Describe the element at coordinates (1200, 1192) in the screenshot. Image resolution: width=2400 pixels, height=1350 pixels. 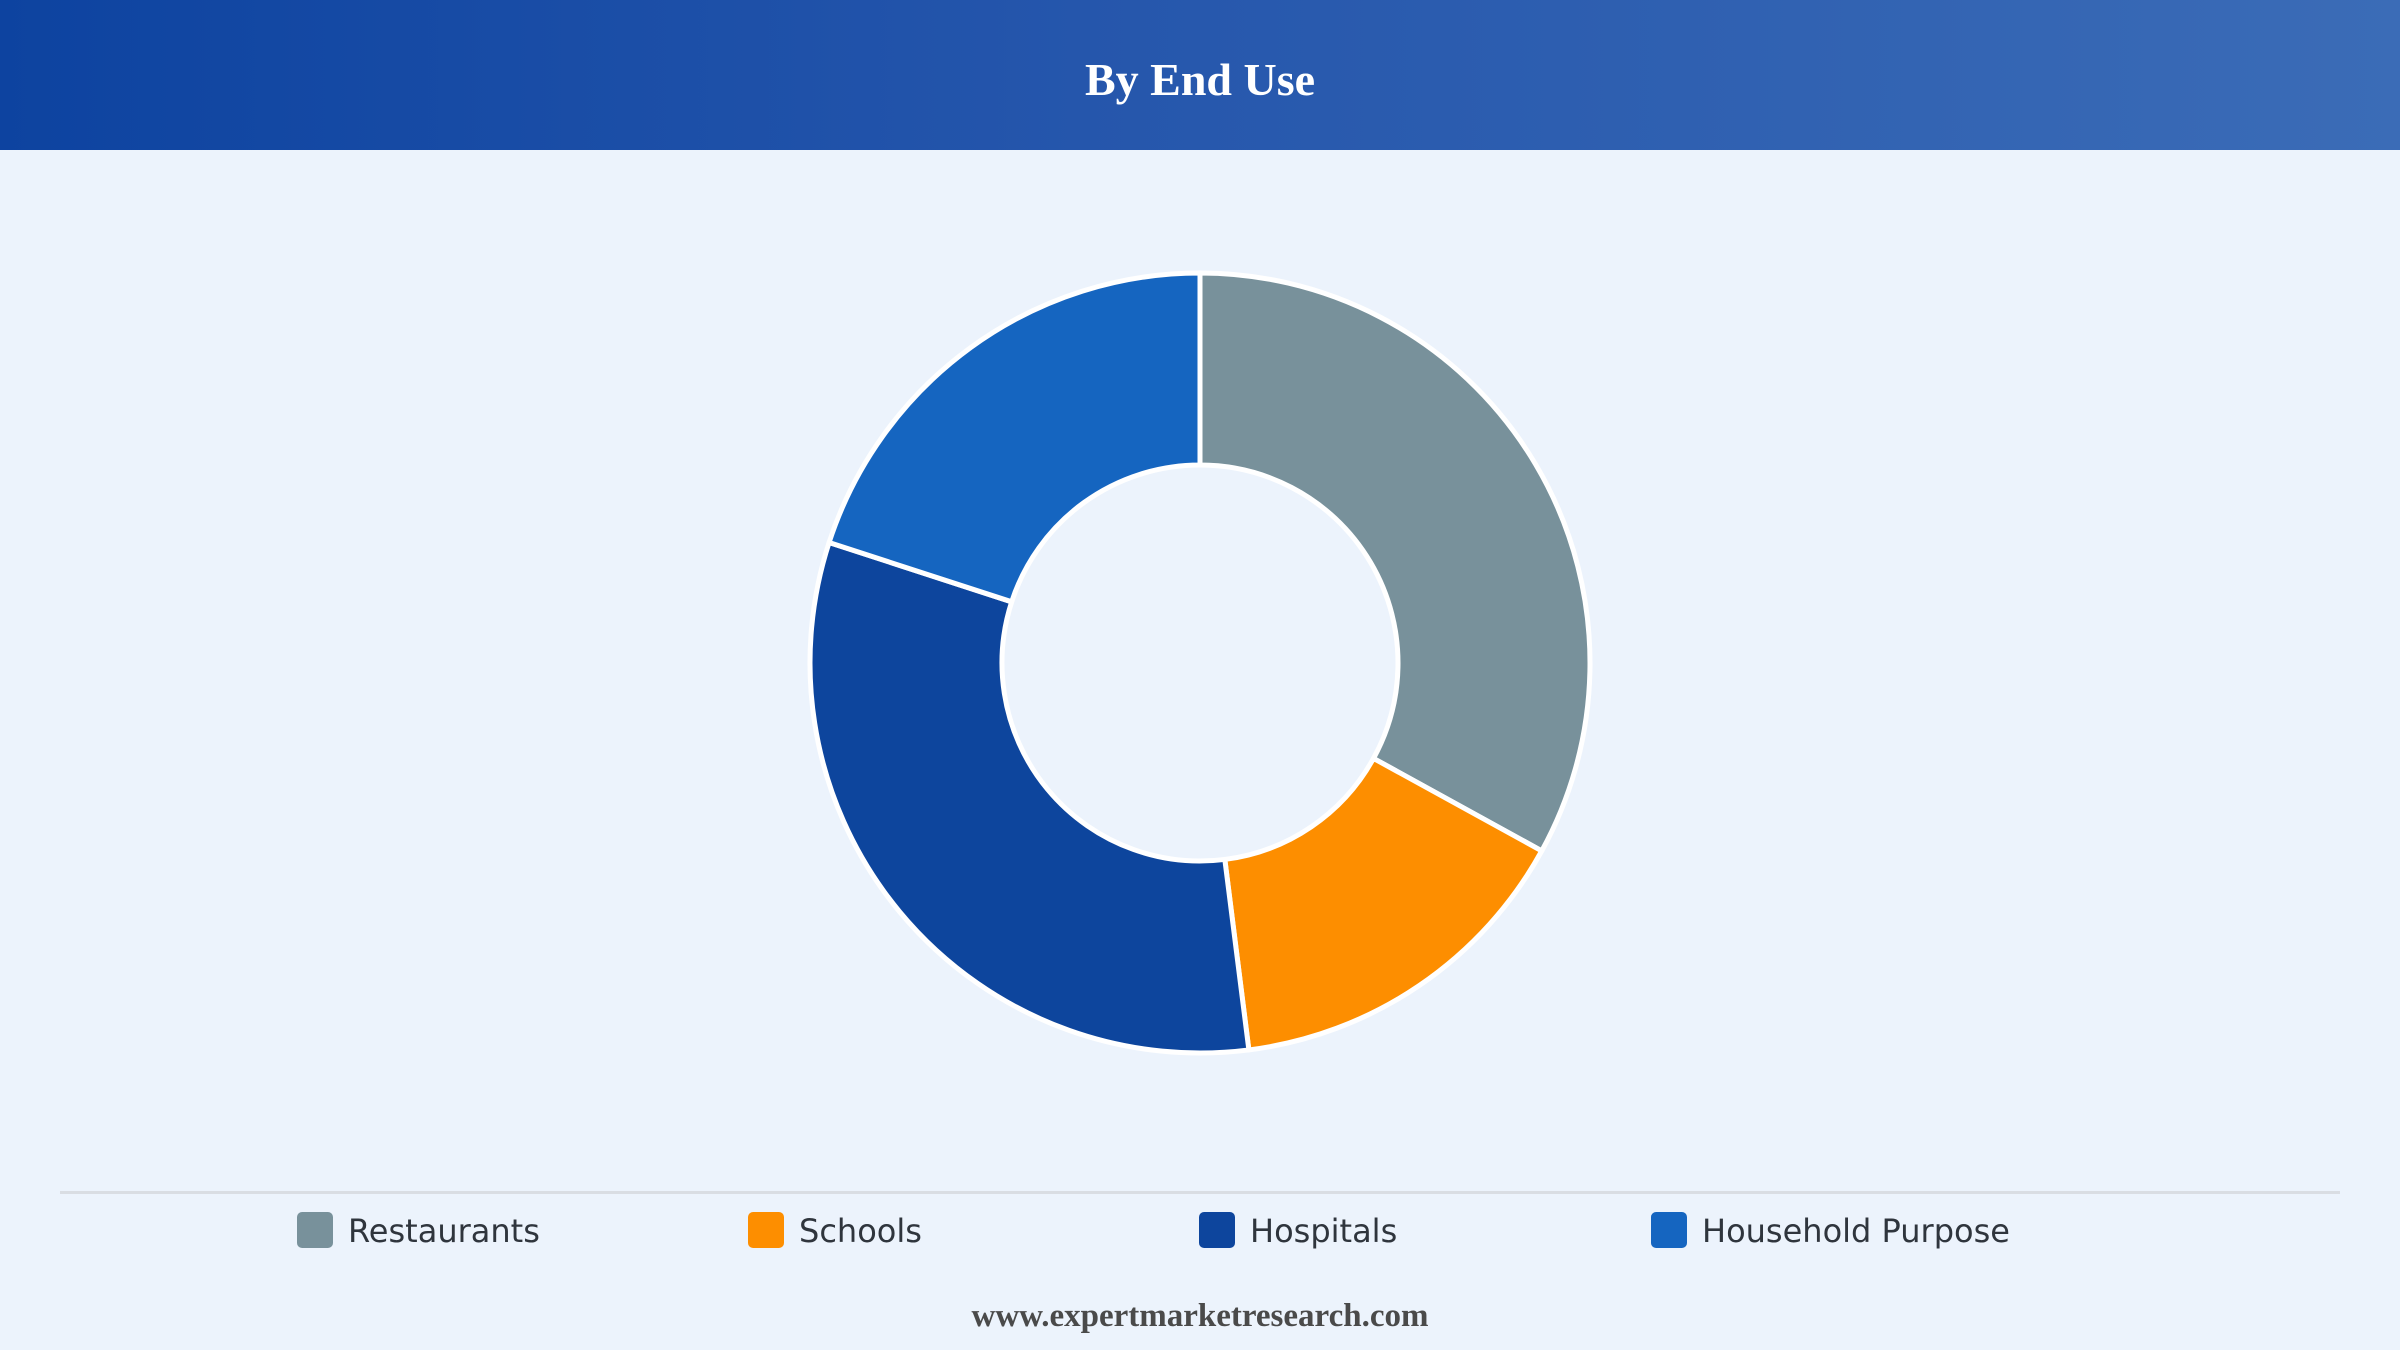
I see `legend-divider` at that location.